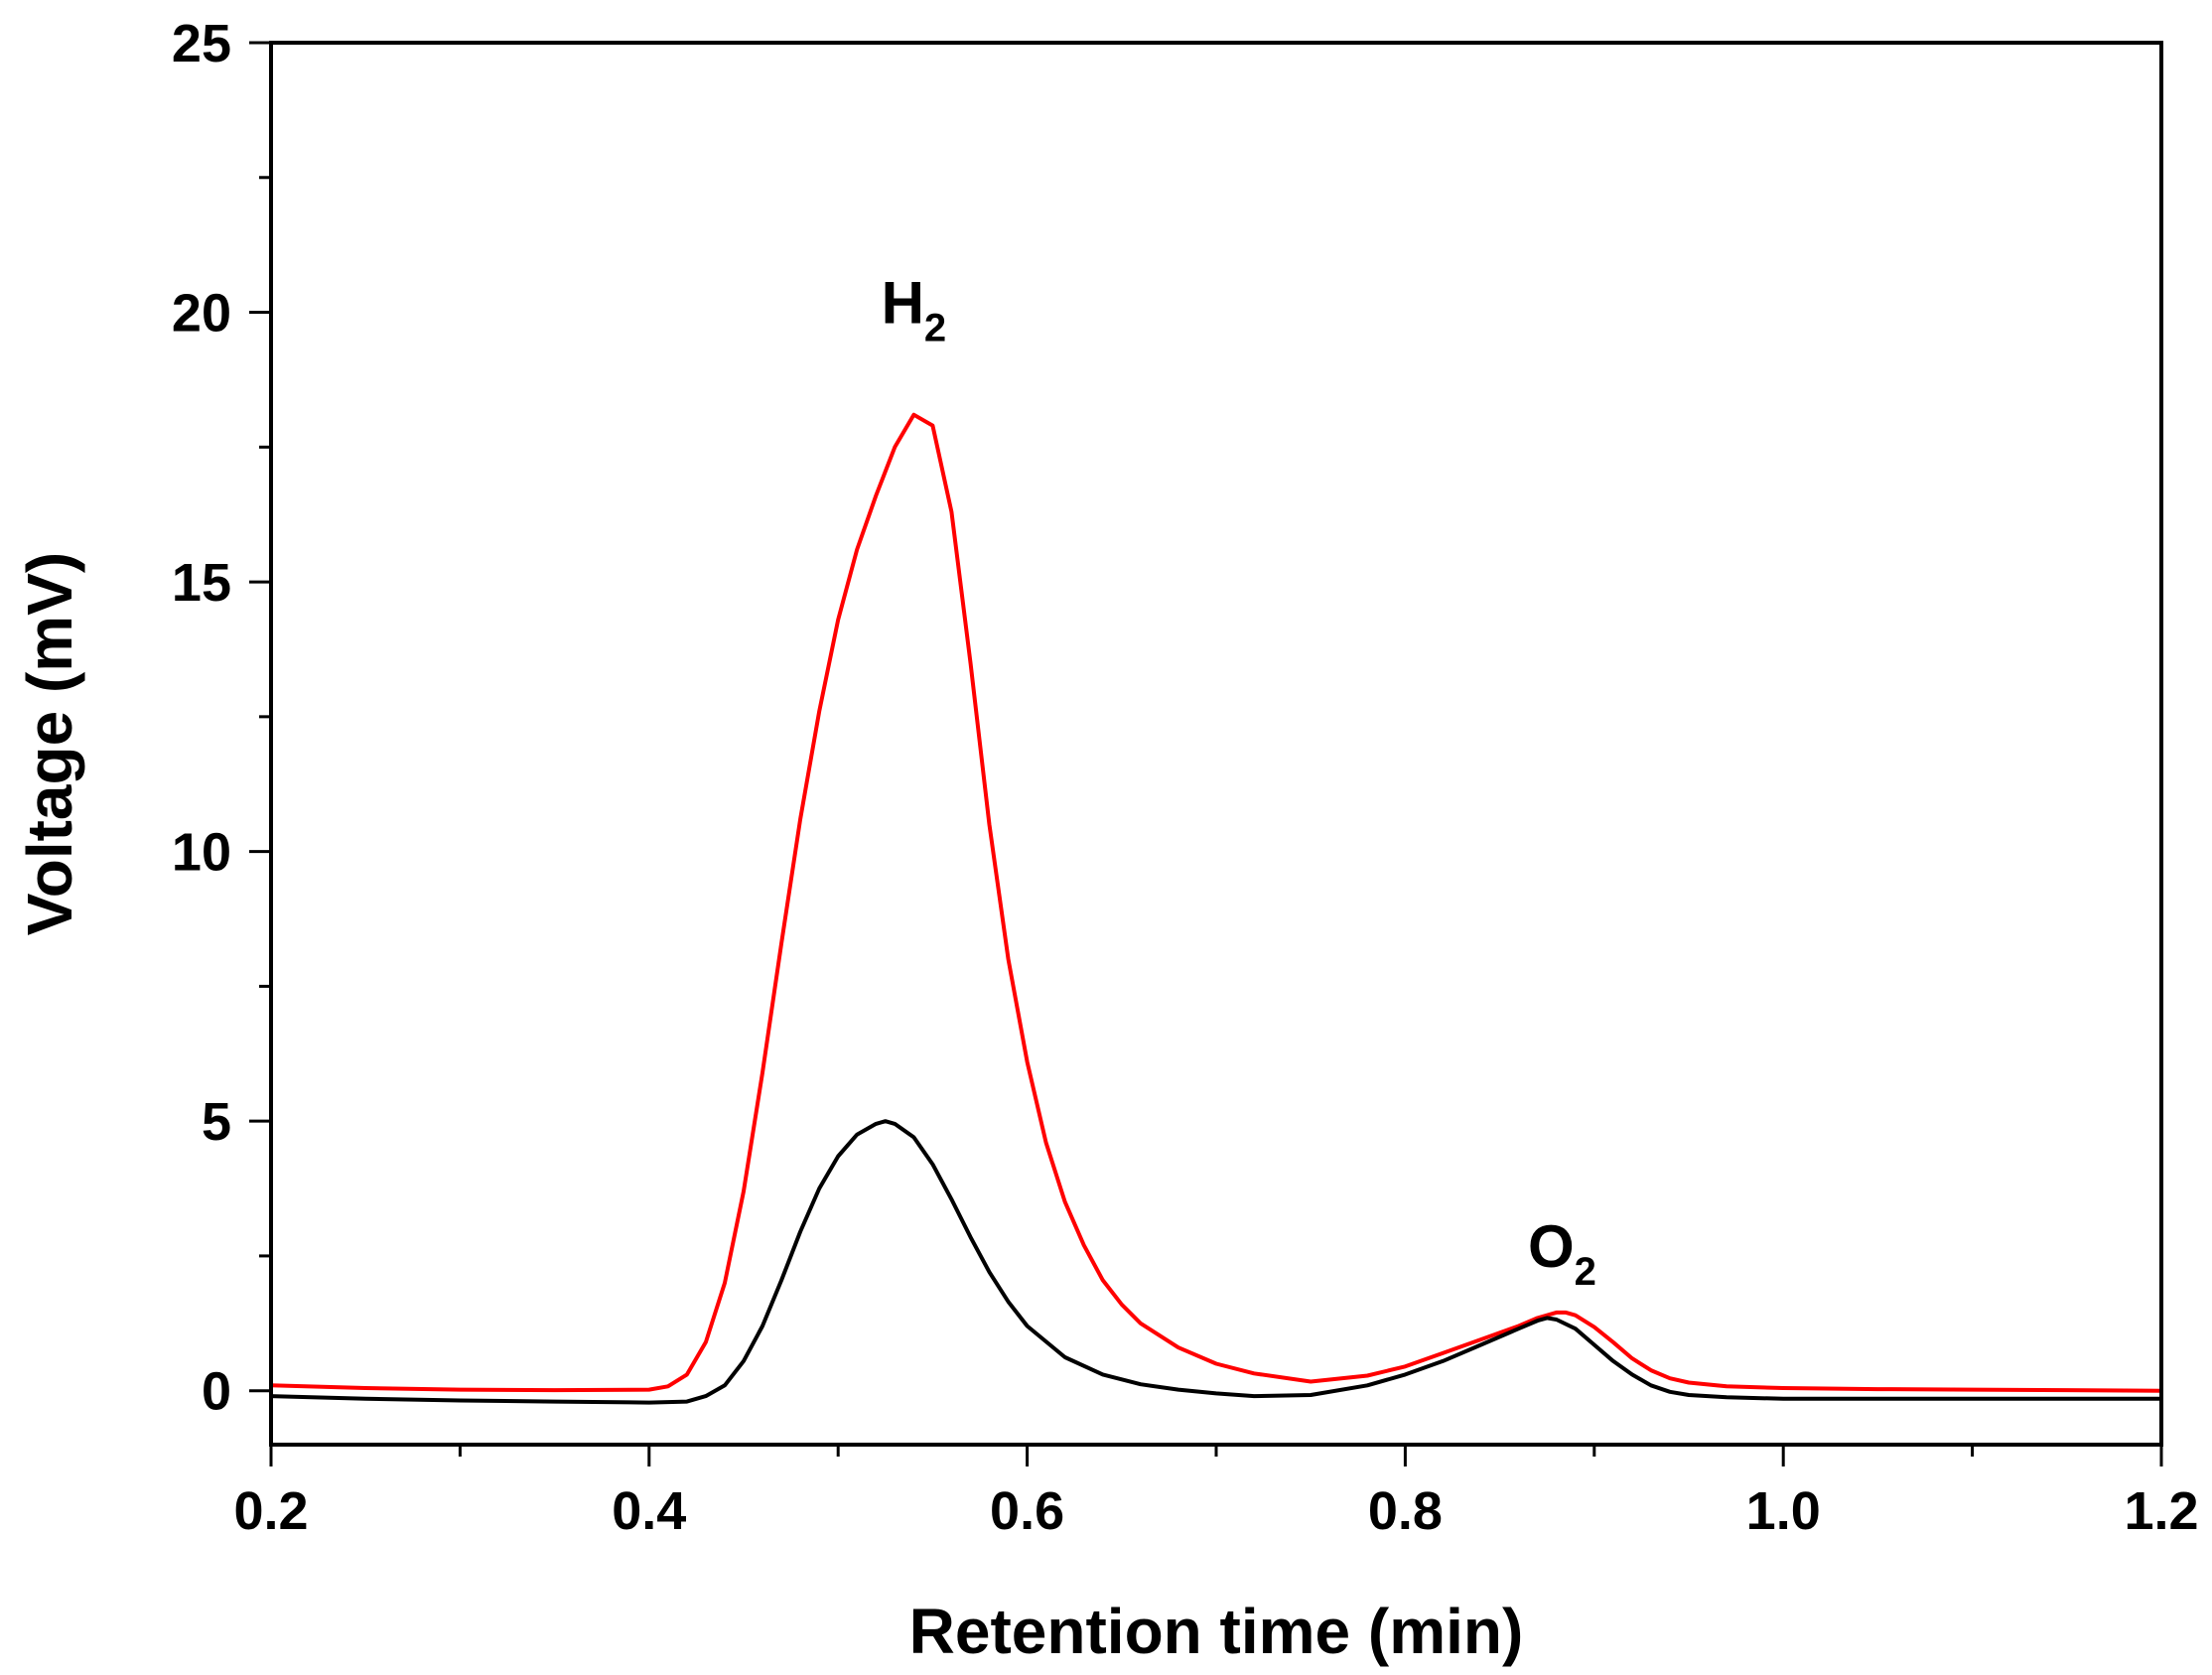  I want to click on y-axis-title: Voltage (mV), so click(49, 743).